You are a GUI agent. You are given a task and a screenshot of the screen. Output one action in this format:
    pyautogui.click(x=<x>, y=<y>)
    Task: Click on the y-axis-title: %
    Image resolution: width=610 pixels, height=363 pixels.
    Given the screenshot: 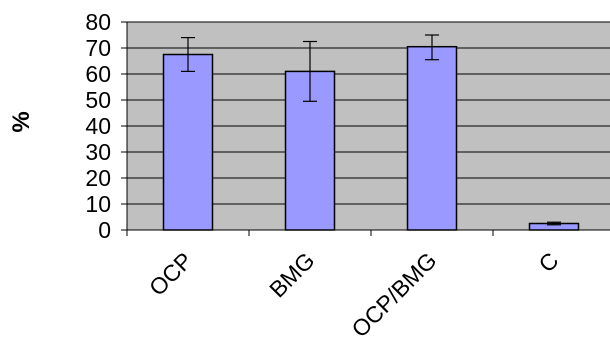 What is the action you would take?
    pyautogui.click(x=21, y=121)
    